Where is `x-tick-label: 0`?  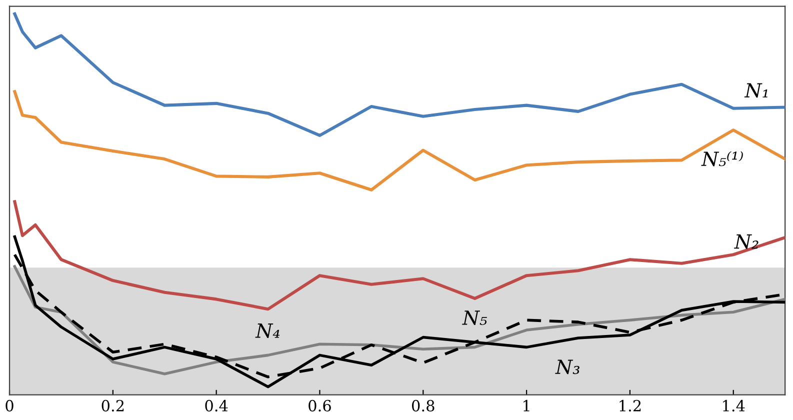
x-tick-label: 0 is located at coordinates (10, 406).